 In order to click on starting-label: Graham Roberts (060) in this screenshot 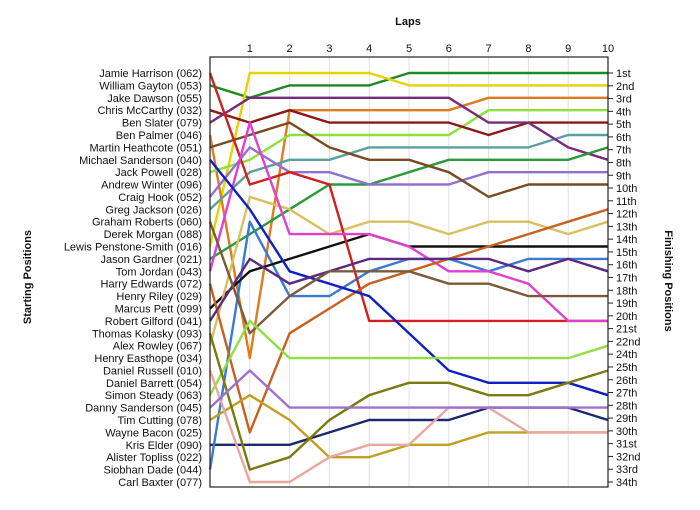, I will do `click(147, 223)`.